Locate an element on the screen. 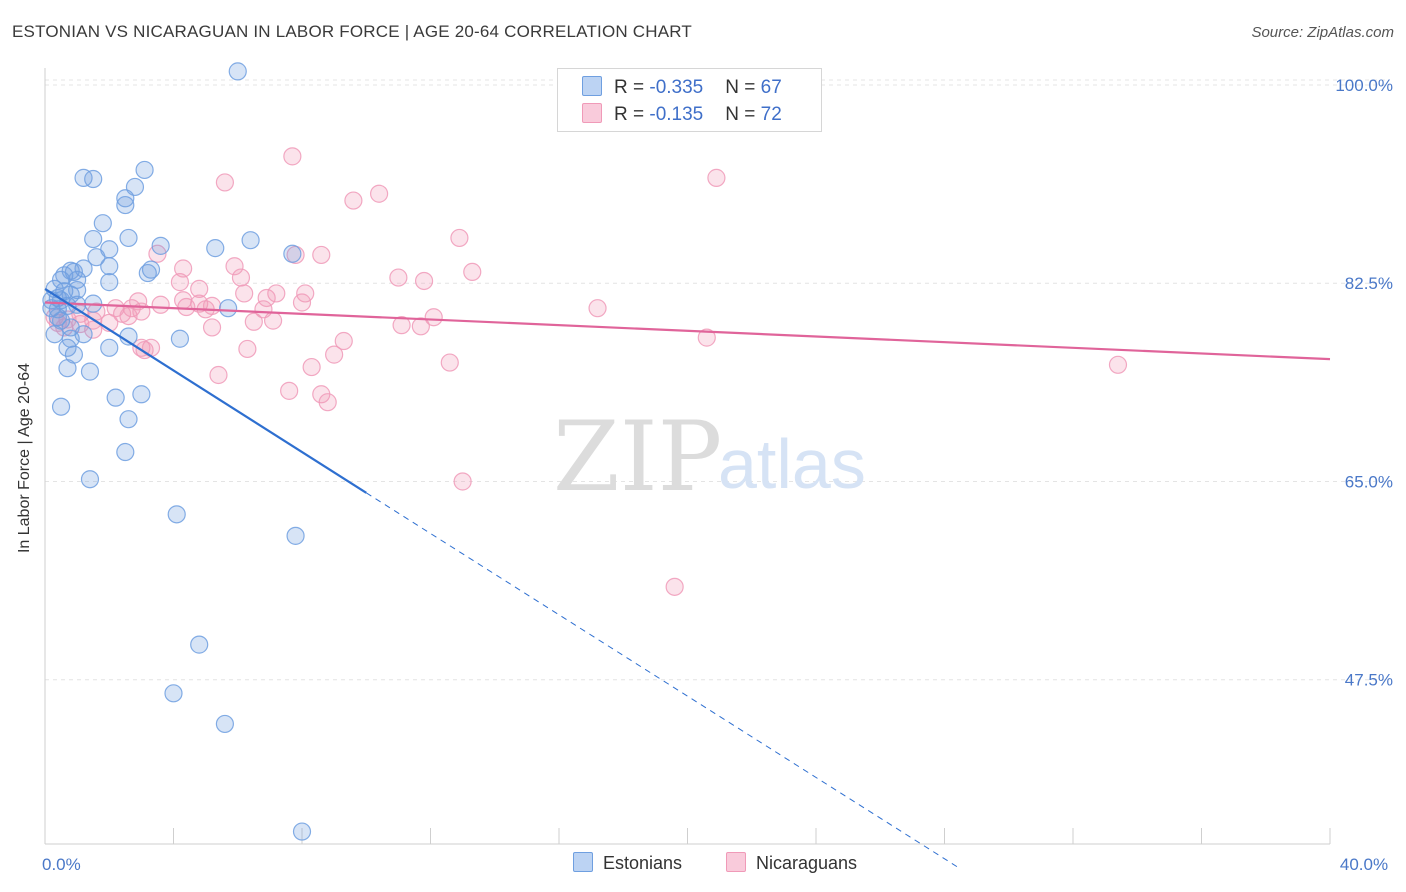 Image resolution: width=1406 pixels, height=892 pixels. nicaraguans-trend-line is located at coordinates (687, 331).